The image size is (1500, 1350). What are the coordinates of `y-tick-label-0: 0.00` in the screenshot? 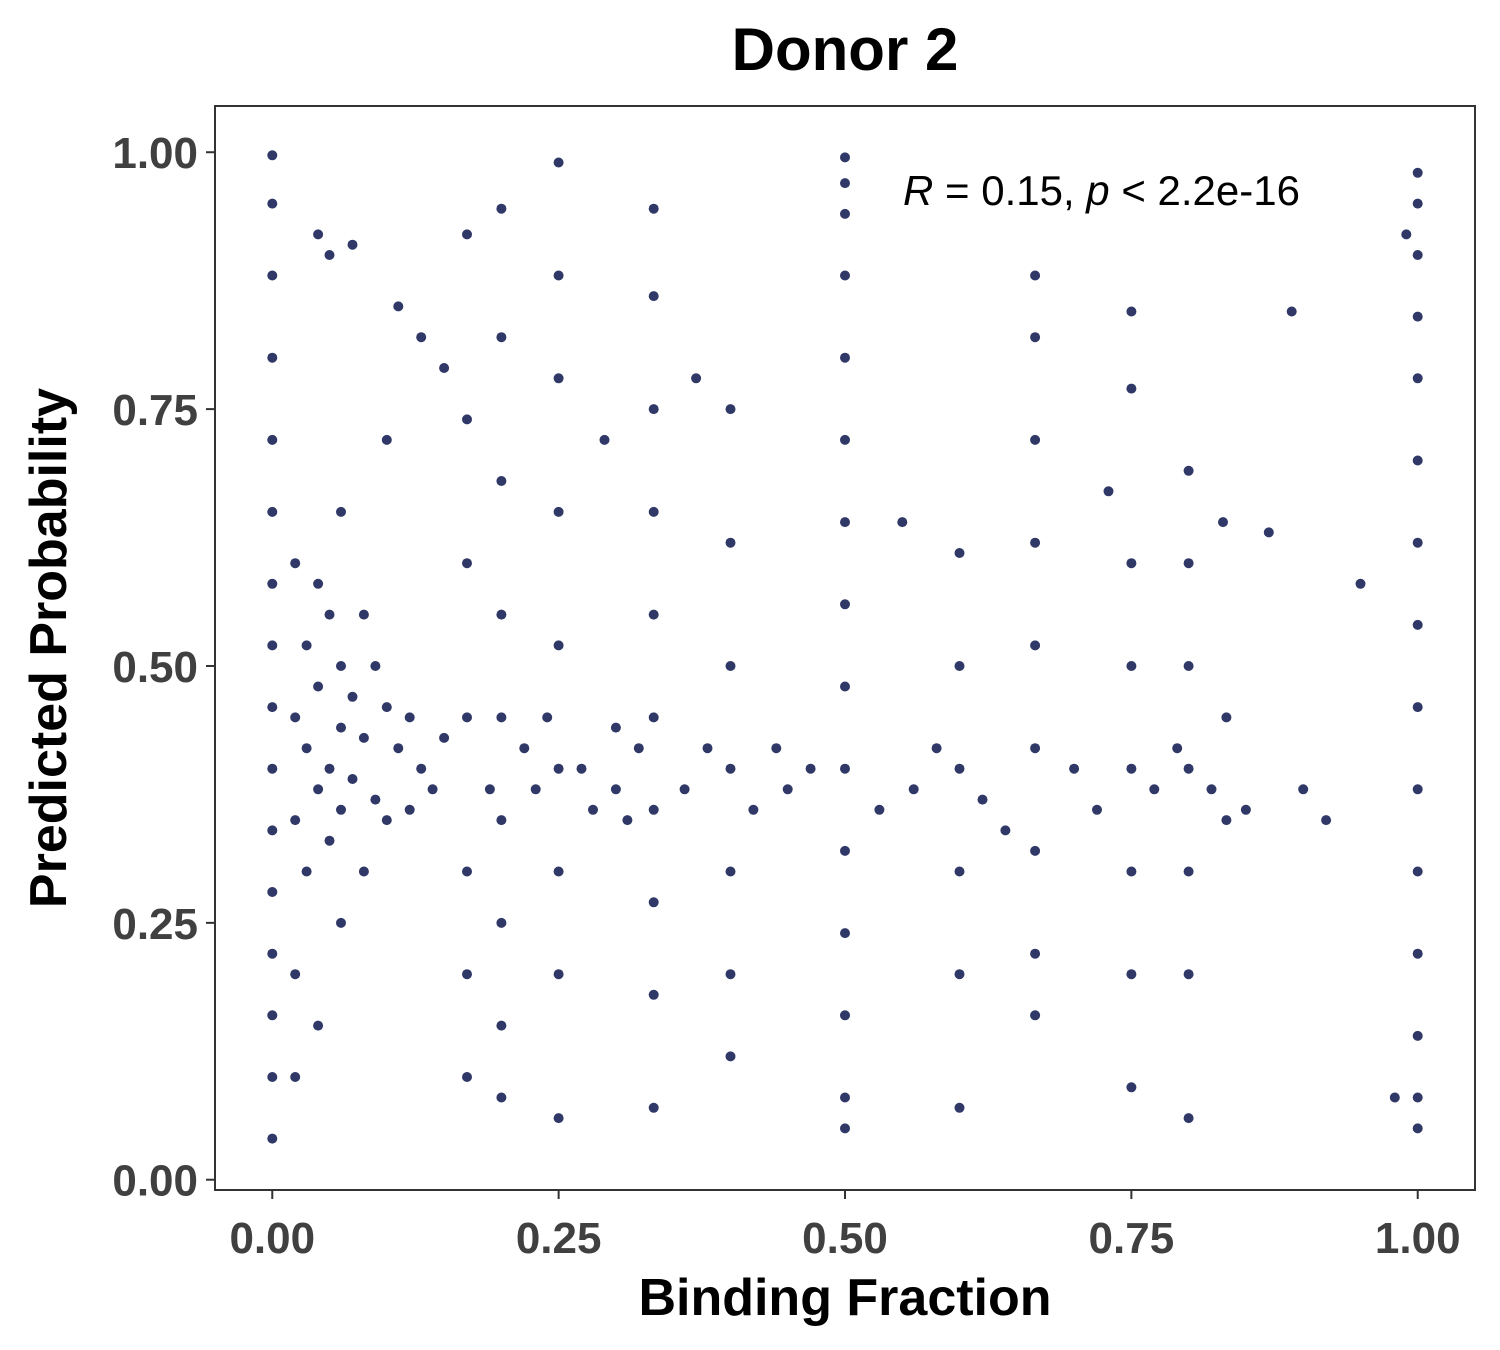 It's located at (155, 1181).